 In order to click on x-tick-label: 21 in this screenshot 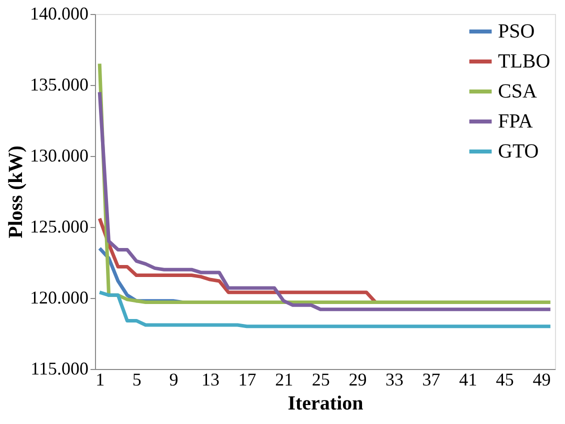, I will do `click(284, 380)`.